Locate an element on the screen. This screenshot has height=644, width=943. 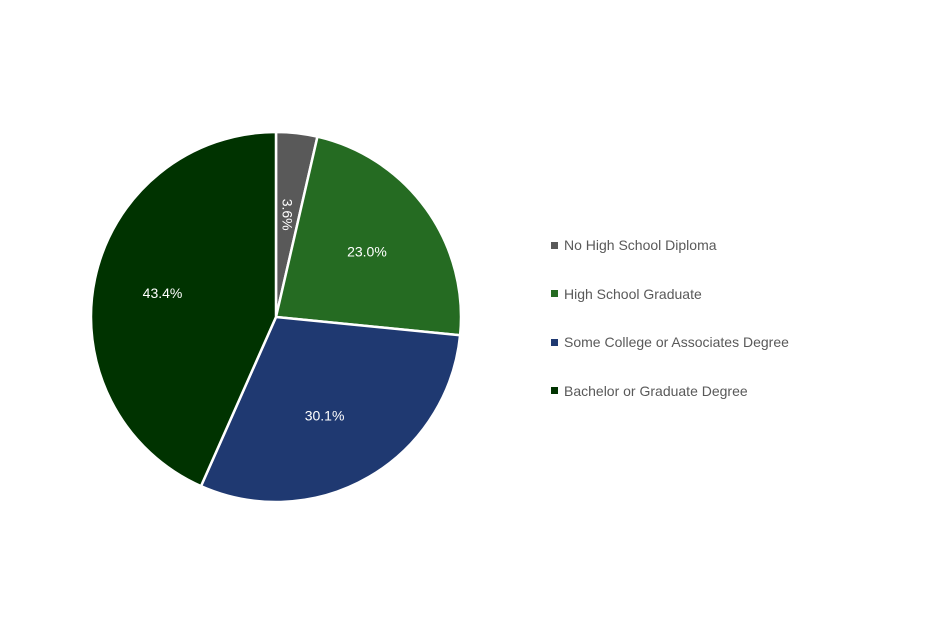
legend-label: Bachelor or Graduate Degree is located at coordinates (656, 390).